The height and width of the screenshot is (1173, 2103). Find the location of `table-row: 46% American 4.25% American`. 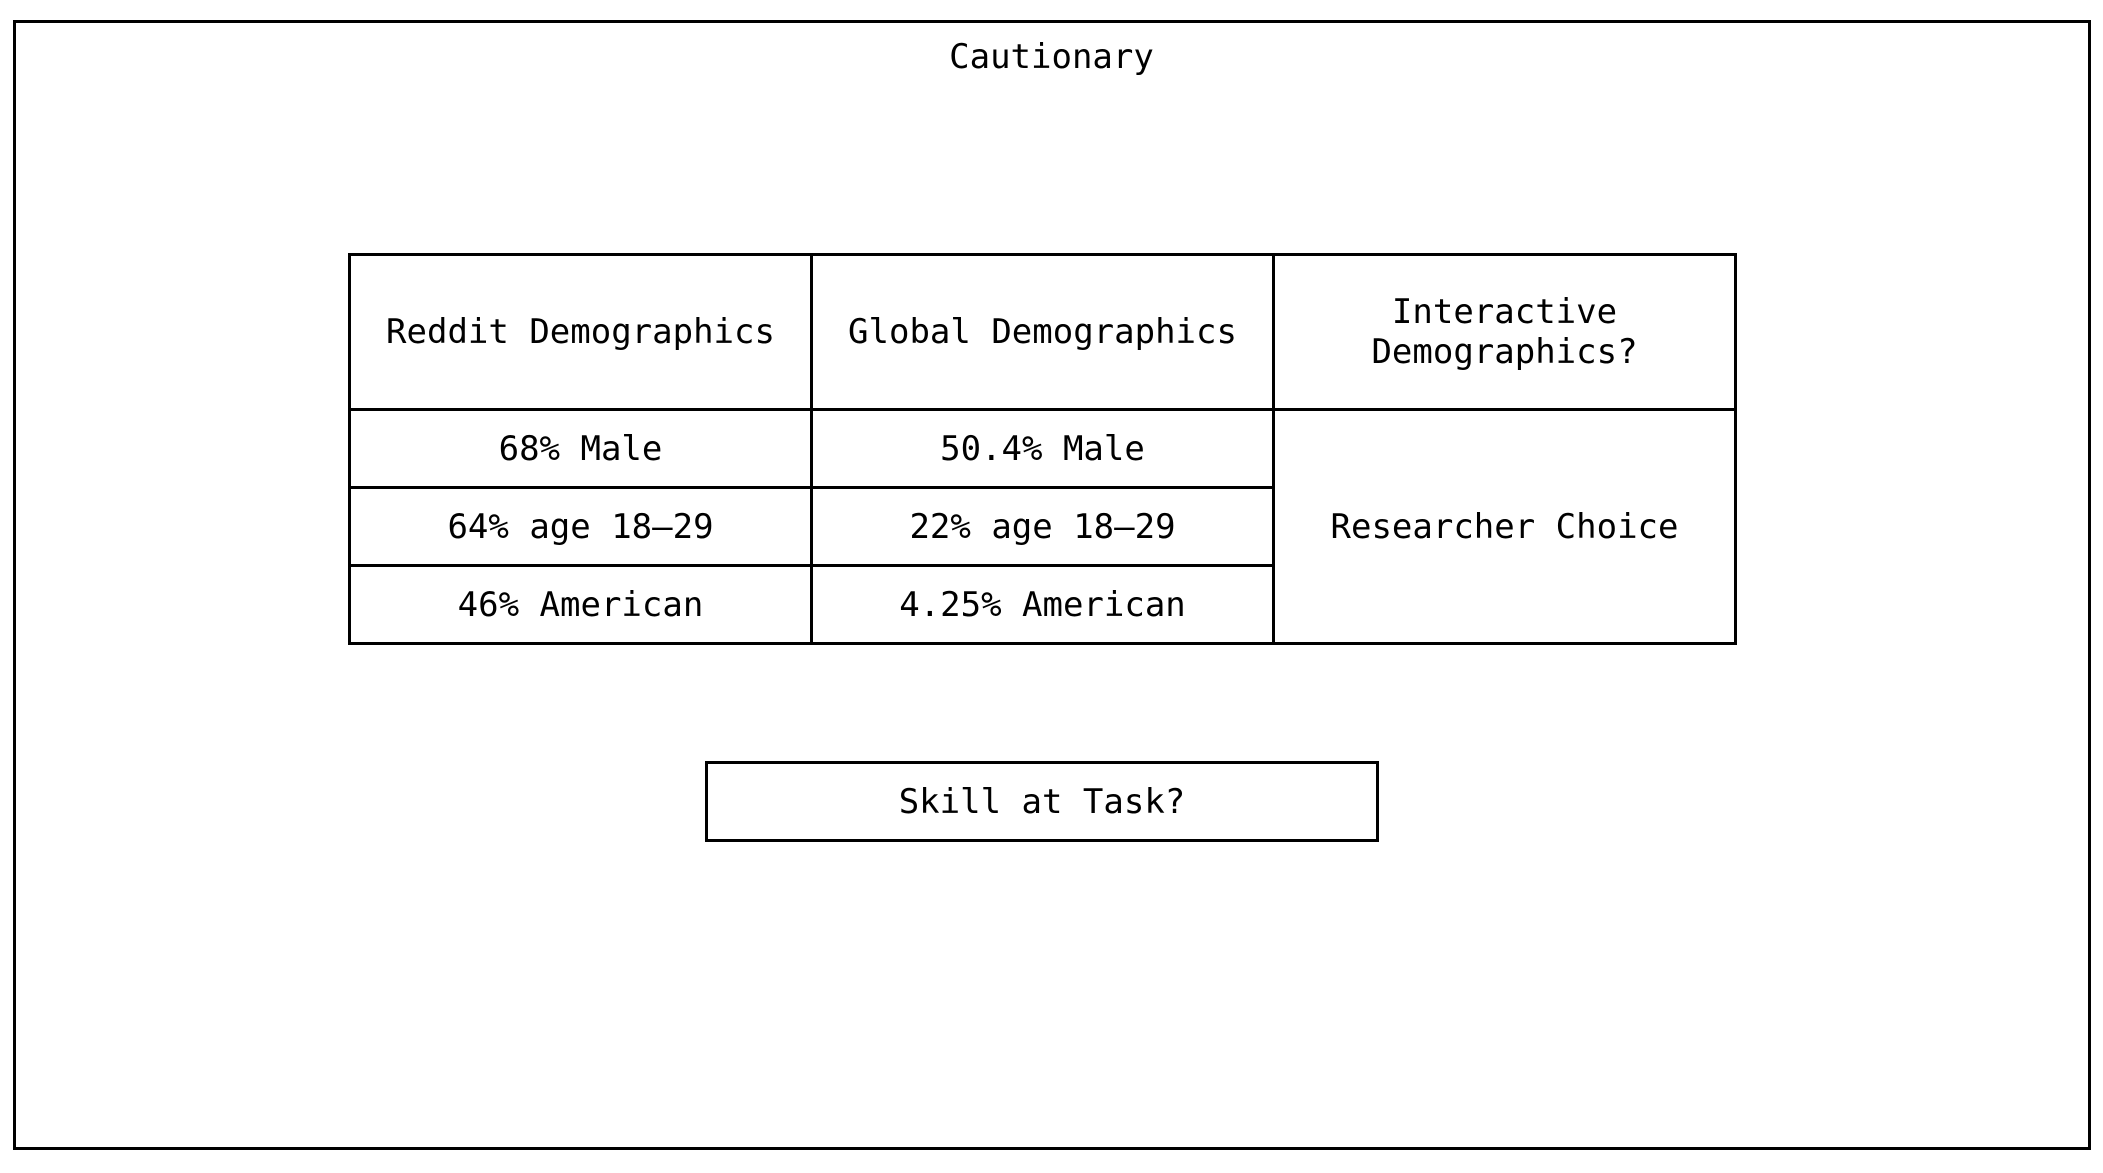

table-row: 46% American 4.25% American is located at coordinates (1042, 604).